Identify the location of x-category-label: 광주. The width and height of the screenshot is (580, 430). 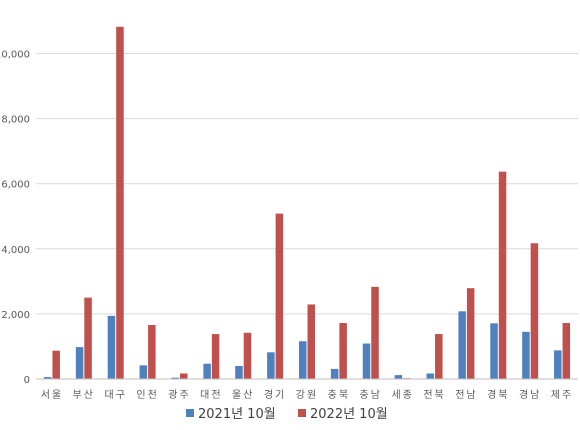
(179, 395).